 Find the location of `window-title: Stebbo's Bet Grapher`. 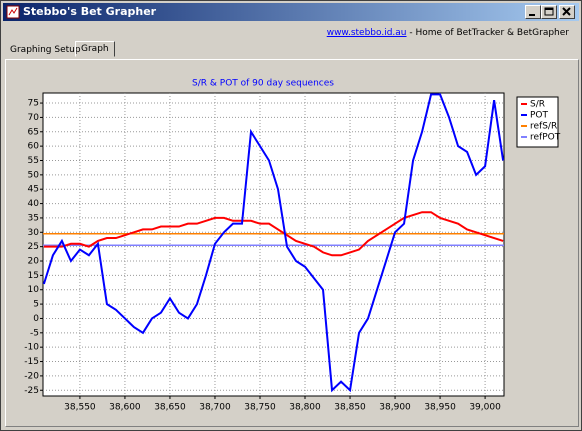

window-title: Stebbo's Bet Grapher is located at coordinates (90, 11).